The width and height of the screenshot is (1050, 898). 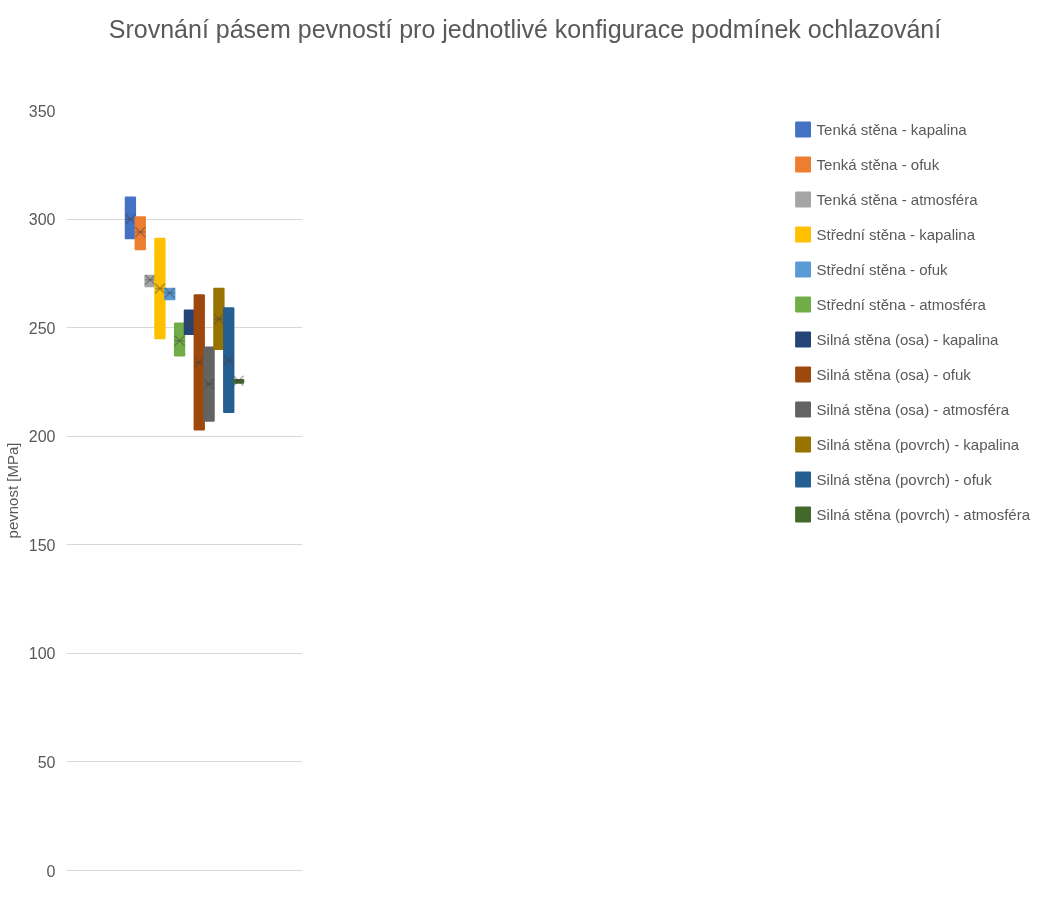 What do you see at coordinates (42, 545) in the screenshot?
I see `y-tick-label: 150` at bounding box center [42, 545].